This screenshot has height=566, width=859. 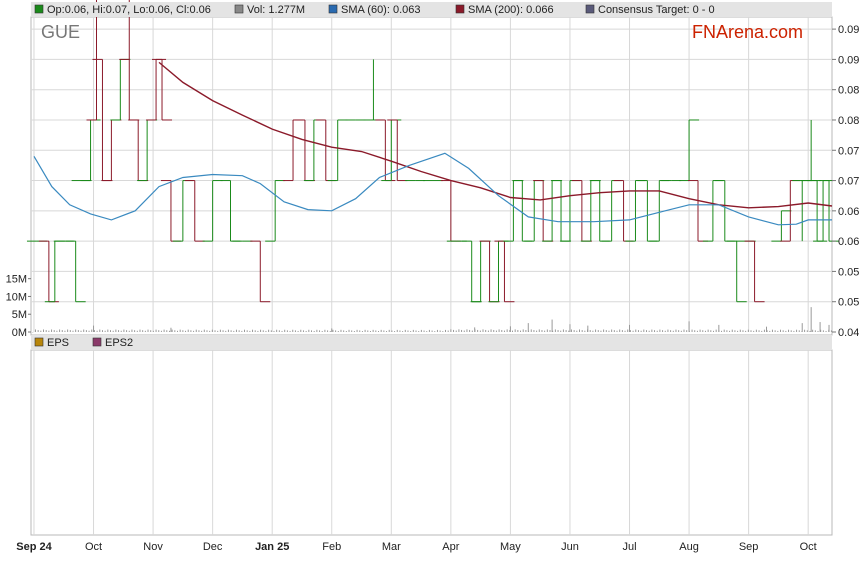 What do you see at coordinates (510, 547) in the screenshot?
I see `month-label: May` at bounding box center [510, 547].